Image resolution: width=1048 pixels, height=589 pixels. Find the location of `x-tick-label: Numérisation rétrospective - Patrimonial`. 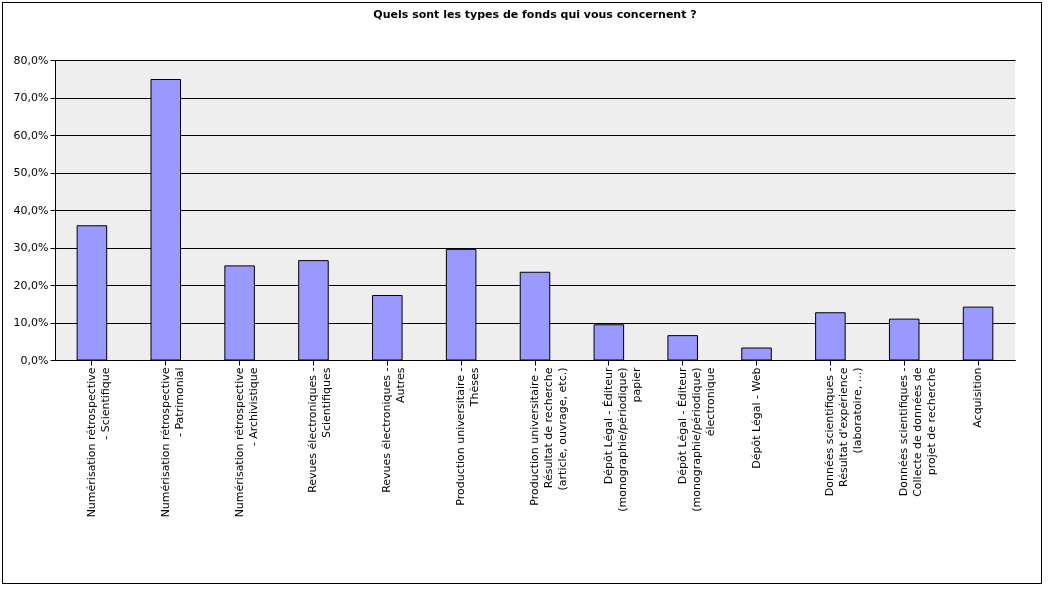

x-tick-label: Numérisation rétrospective - Patrimonial is located at coordinates (172, 442).